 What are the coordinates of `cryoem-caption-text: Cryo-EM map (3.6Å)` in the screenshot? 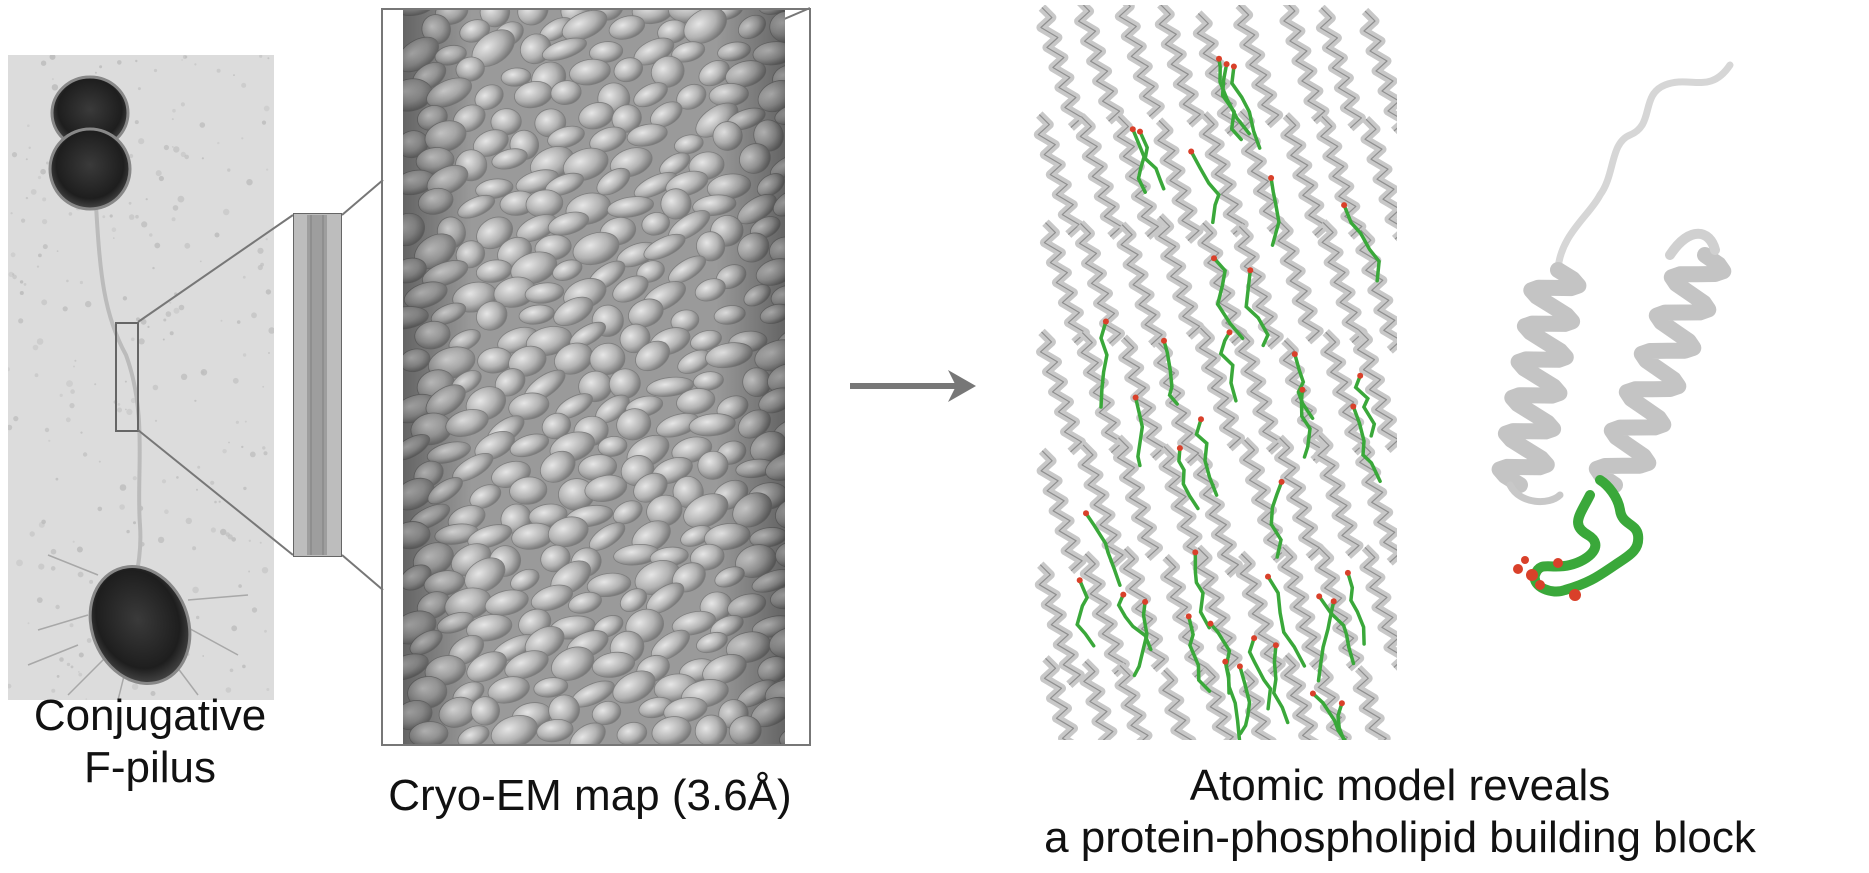 It's located at (590, 795).